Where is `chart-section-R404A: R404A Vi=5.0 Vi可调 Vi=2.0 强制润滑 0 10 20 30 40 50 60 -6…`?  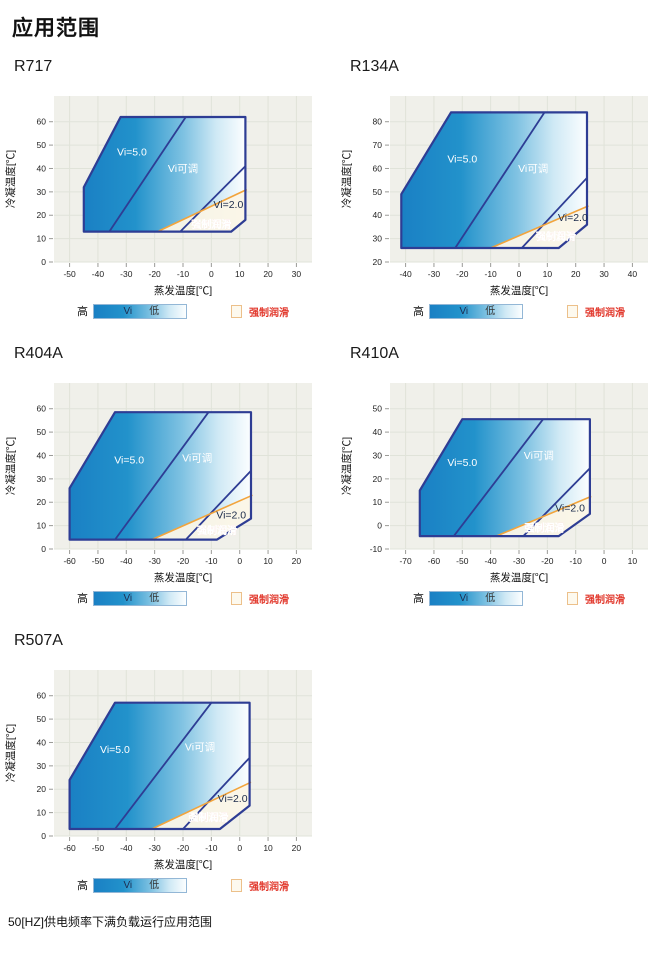 chart-section-R404A: R404A Vi=5.0 Vi可调 Vi=2.0 强制润滑 0 10 20 30 40 50 60 -6… is located at coordinates (167, 475).